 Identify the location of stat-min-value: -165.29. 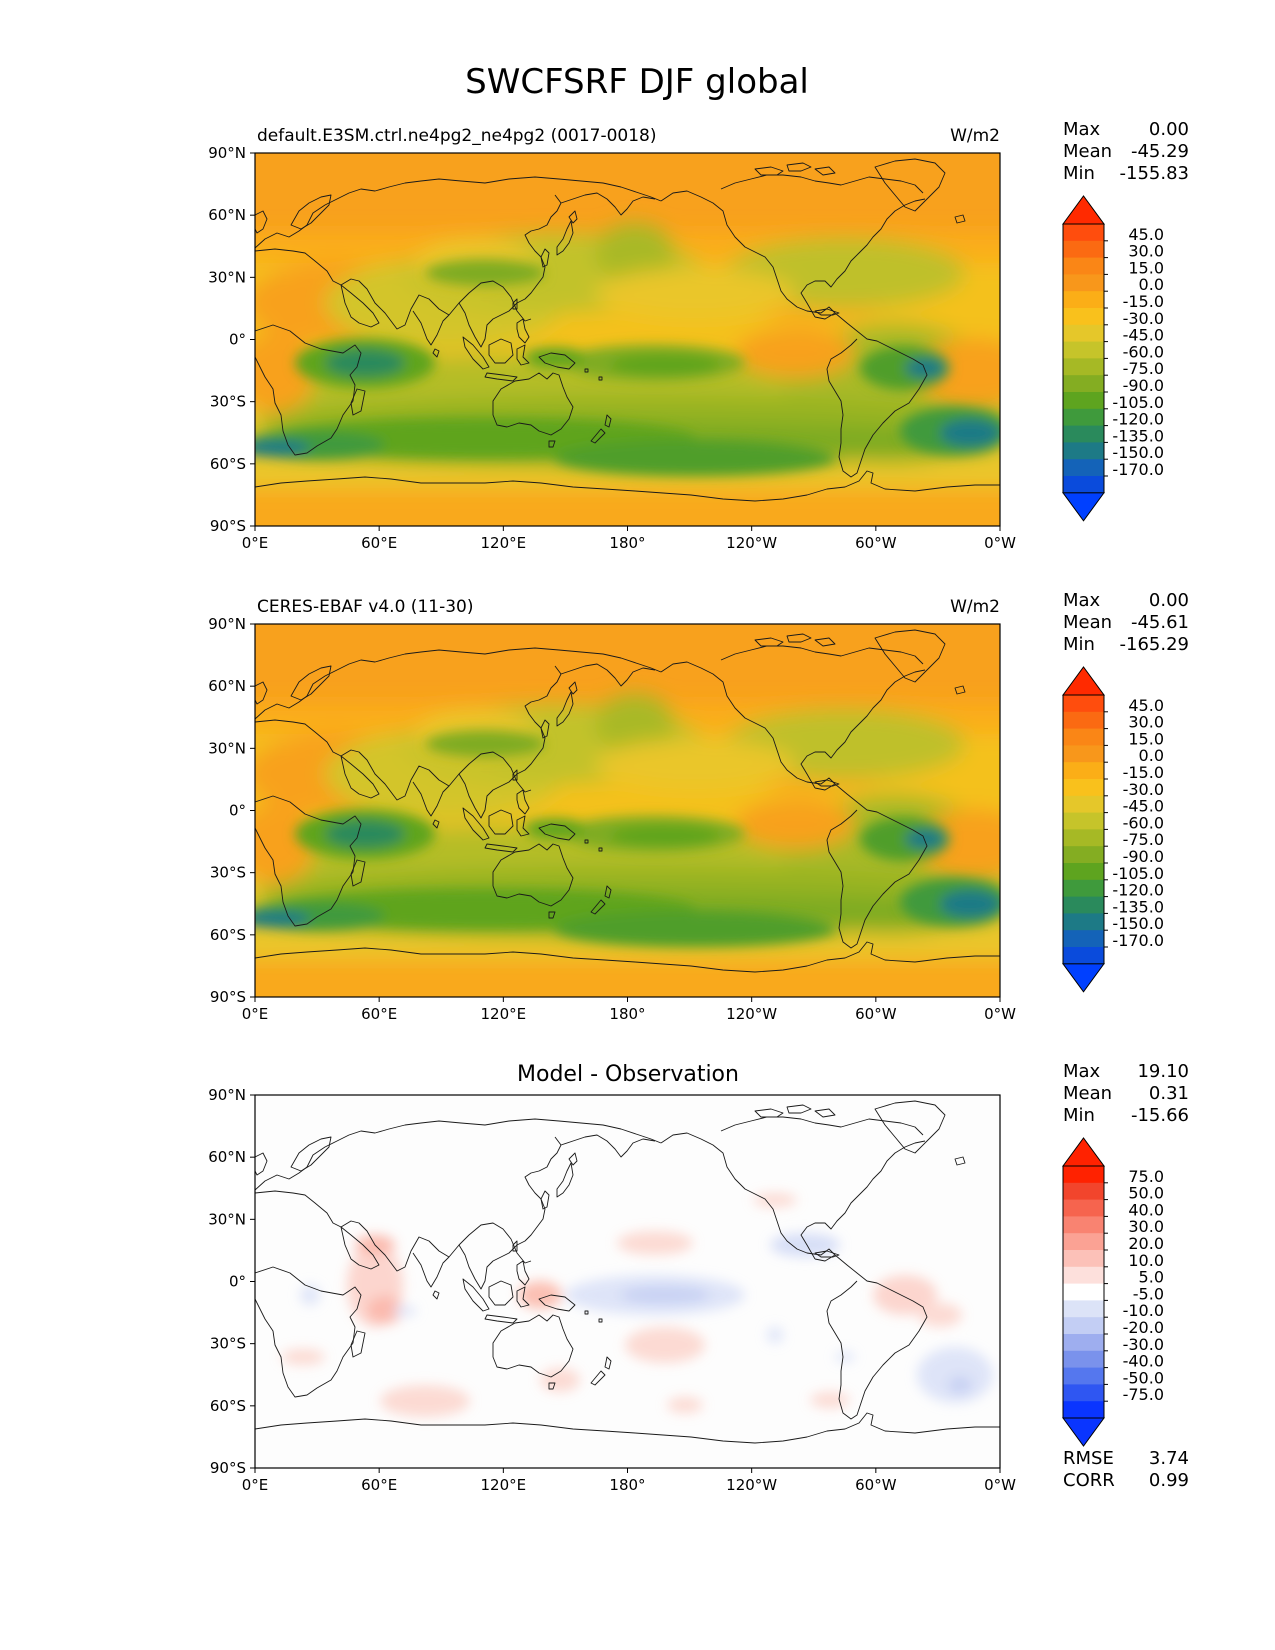
(1154, 644).